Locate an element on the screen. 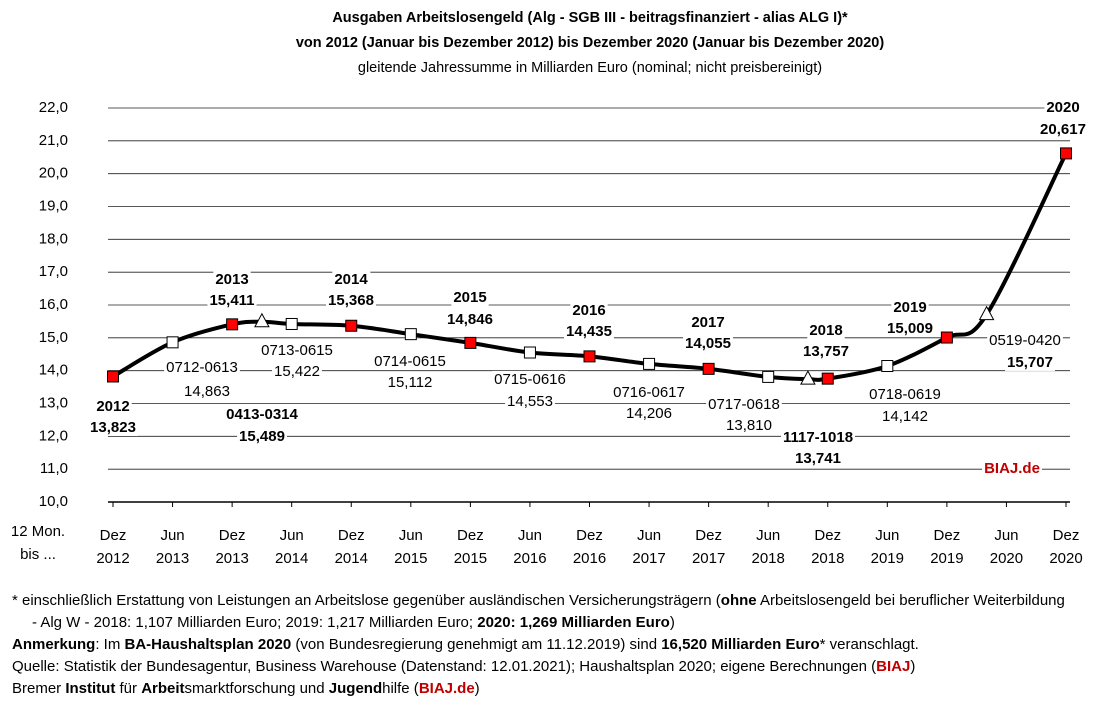 The image size is (1119, 718). point-label: 0714-0615 is located at coordinates (410, 361).